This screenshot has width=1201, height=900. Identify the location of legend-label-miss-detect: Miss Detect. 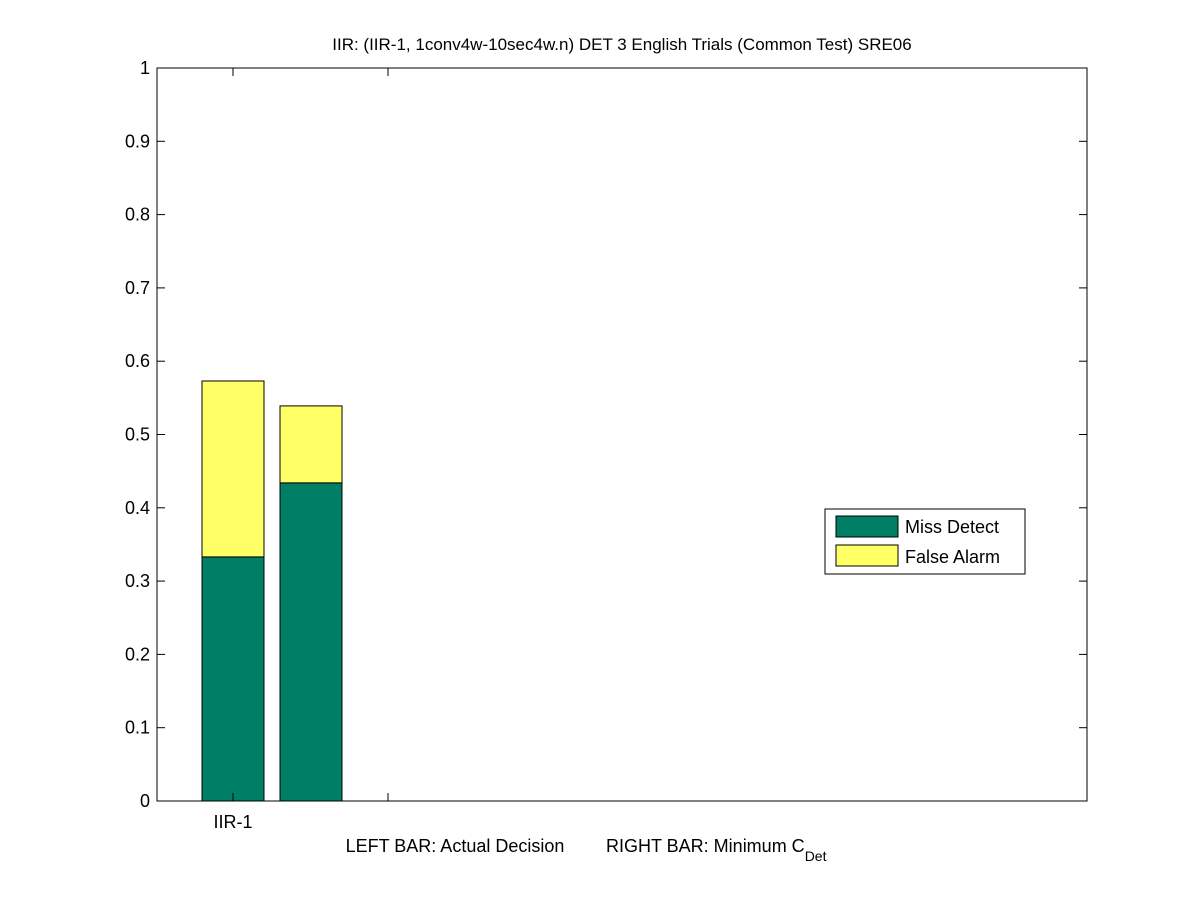
(952, 527).